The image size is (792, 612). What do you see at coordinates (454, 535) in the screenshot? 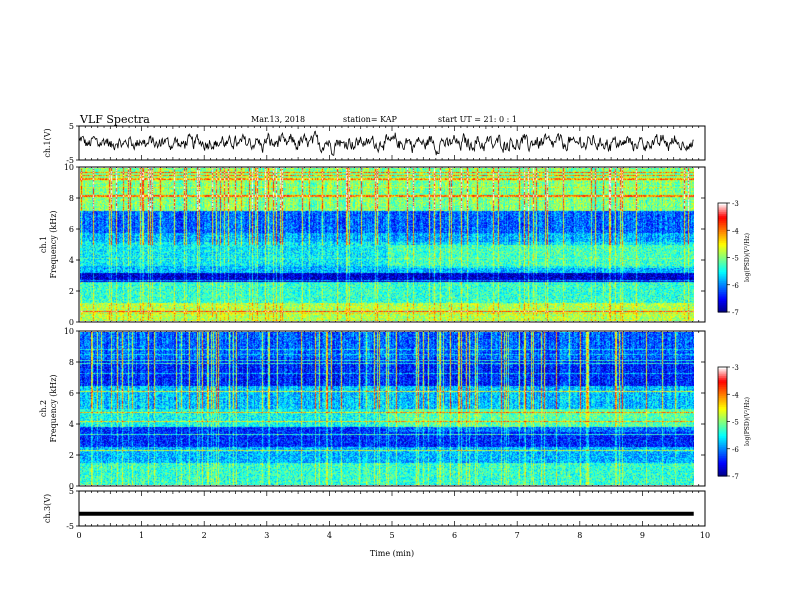
I see `x-tick-label: 6` at bounding box center [454, 535].